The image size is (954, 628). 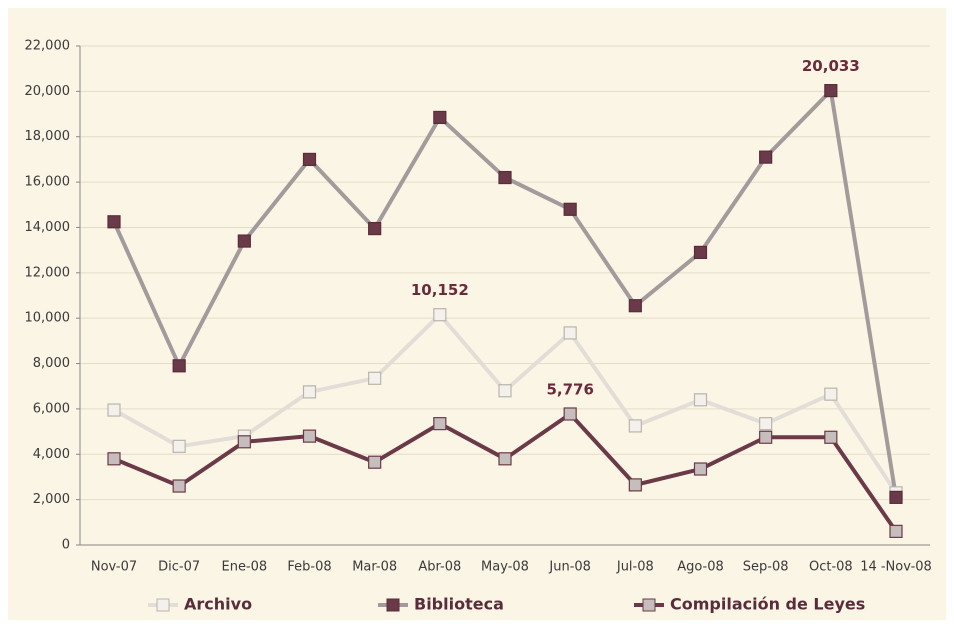 What do you see at coordinates (766, 567) in the screenshot?
I see `x-tick-label: Sep-08` at bounding box center [766, 567].